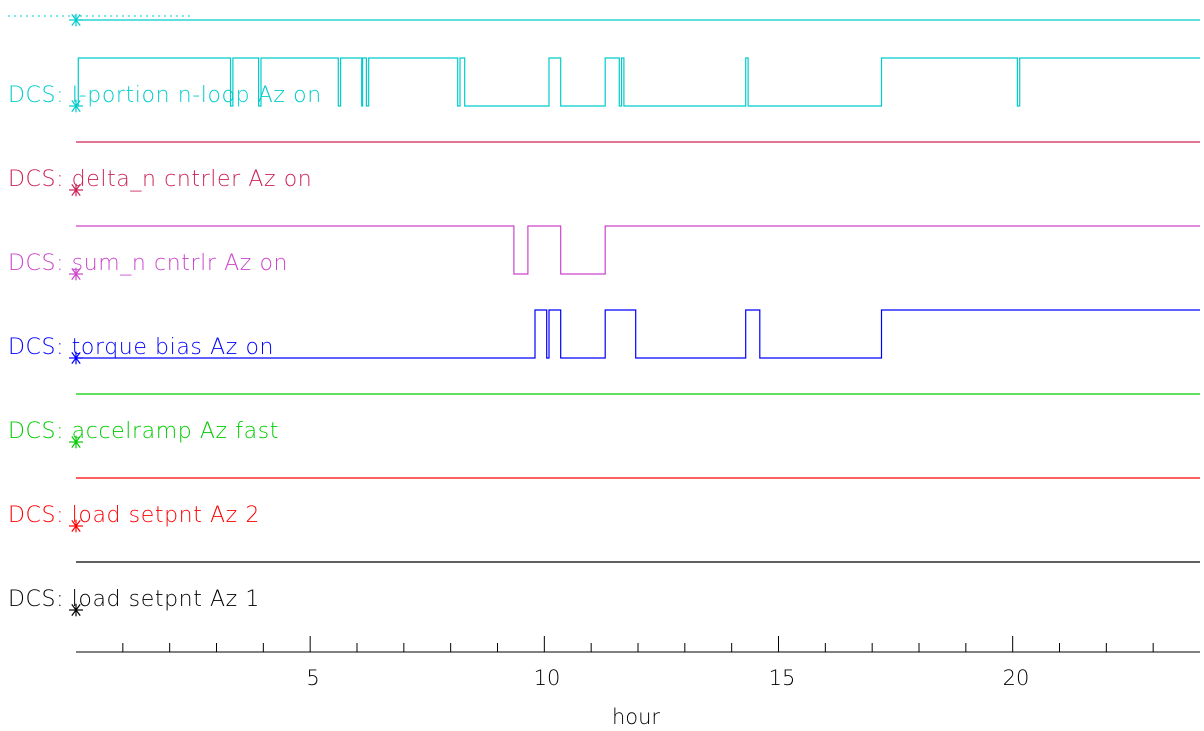 This screenshot has width=1204, height=731. What do you see at coordinates (782, 678) in the screenshot?
I see `x-tick-label-15: 15` at bounding box center [782, 678].